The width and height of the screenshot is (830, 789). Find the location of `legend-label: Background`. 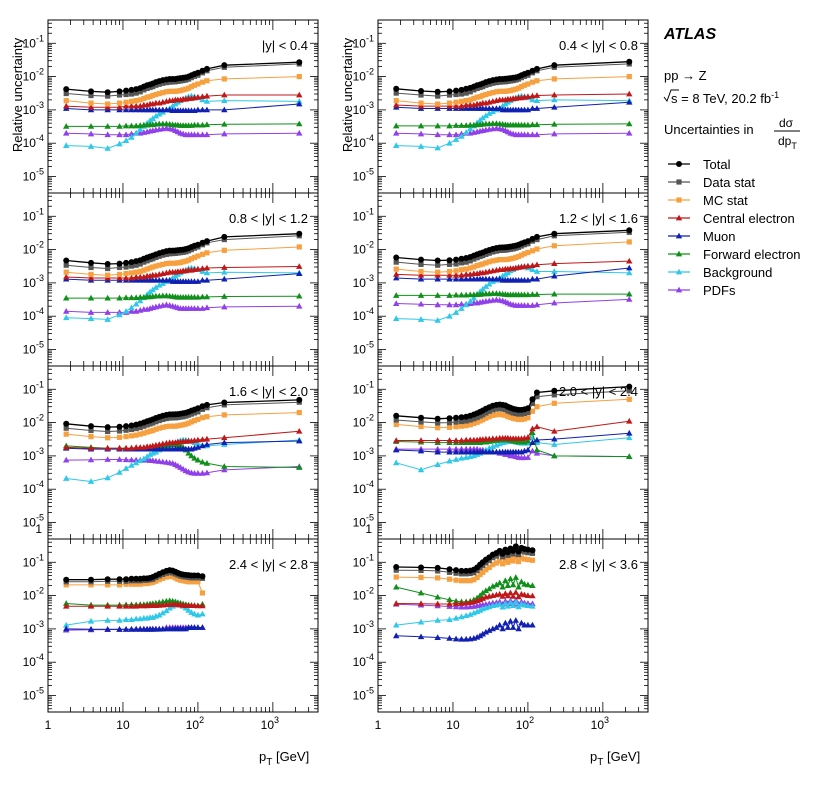

legend-label: Background is located at coordinates (737, 272).